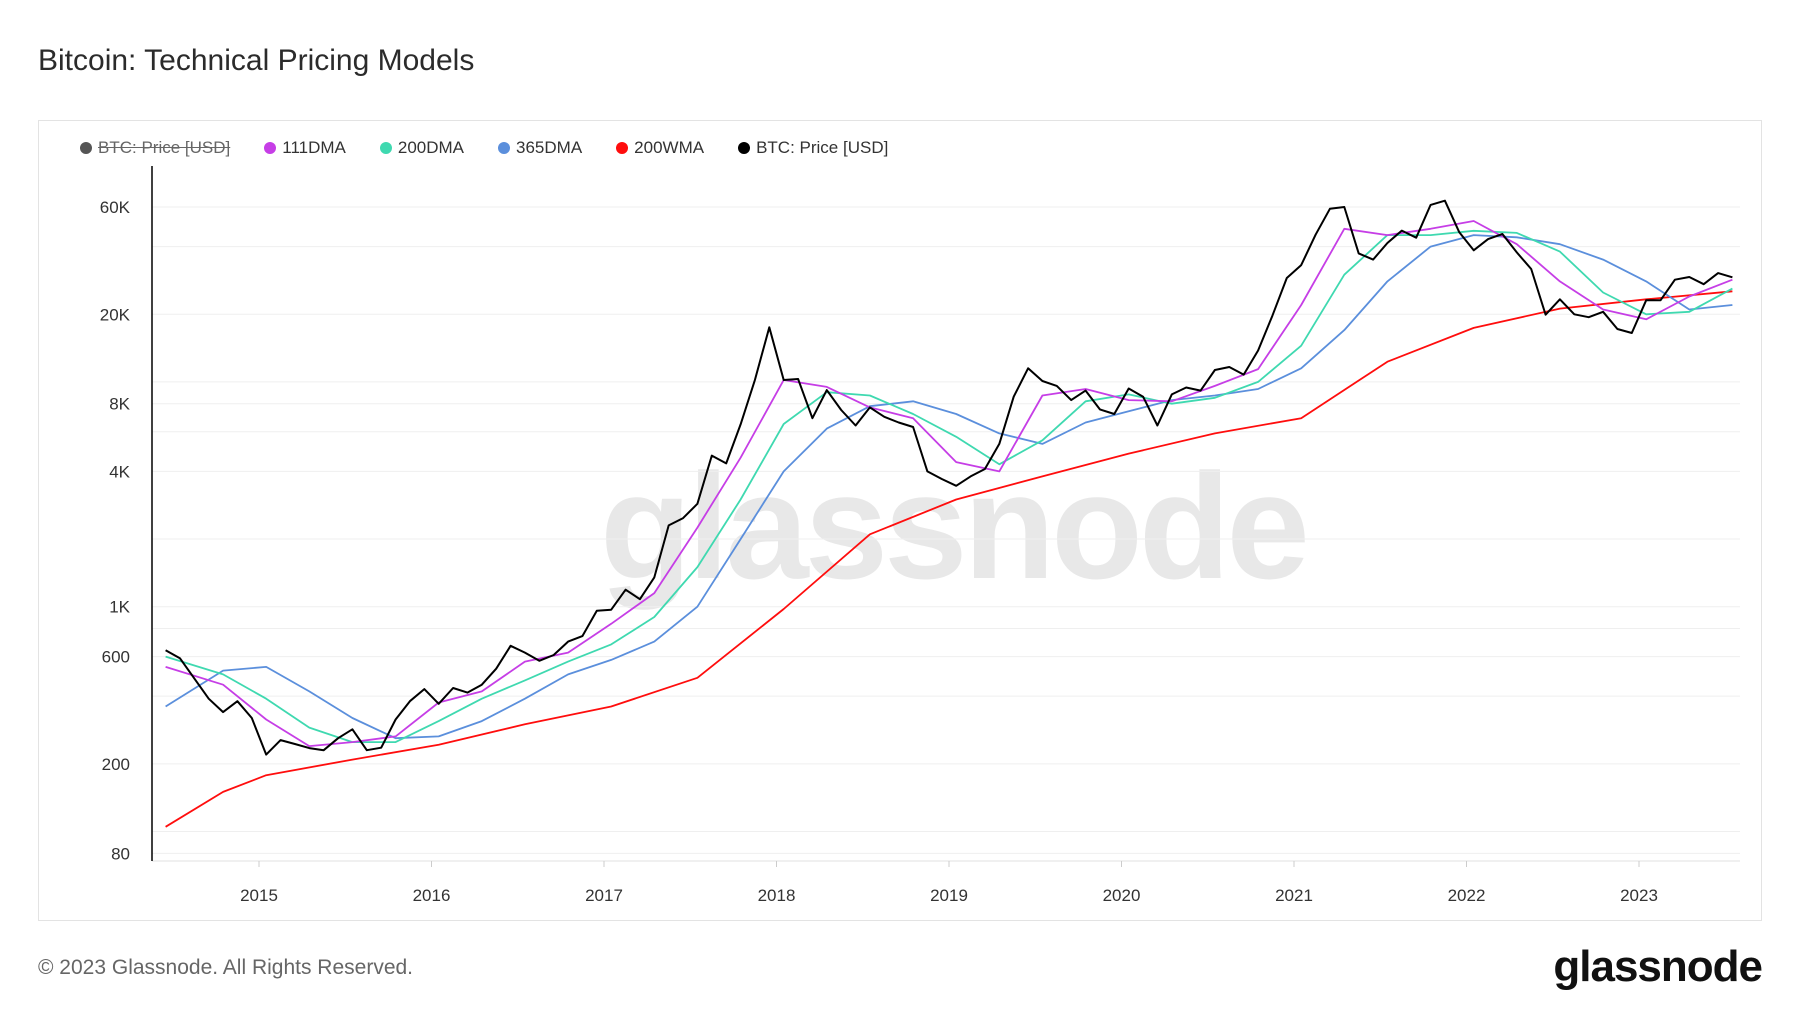 The height and width of the screenshot is (1013, 1800). Describe the element at coordinates (1294, 895) in the screenshot. I see `x-tick-label: 2021` at that location.